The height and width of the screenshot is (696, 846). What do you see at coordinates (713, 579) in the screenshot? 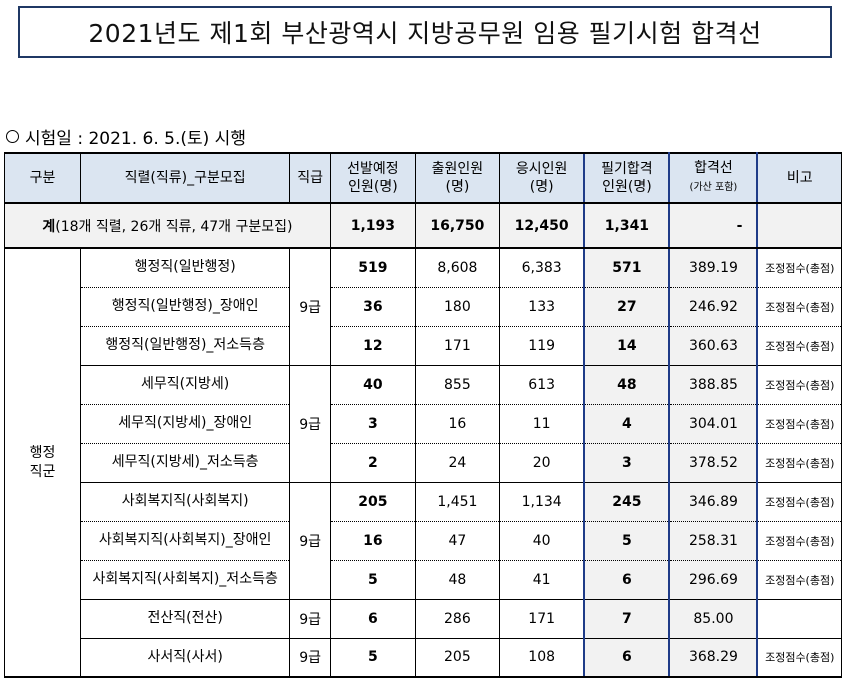
I see `cutoff-cell: 296.69` at bounding box center [713, 579].